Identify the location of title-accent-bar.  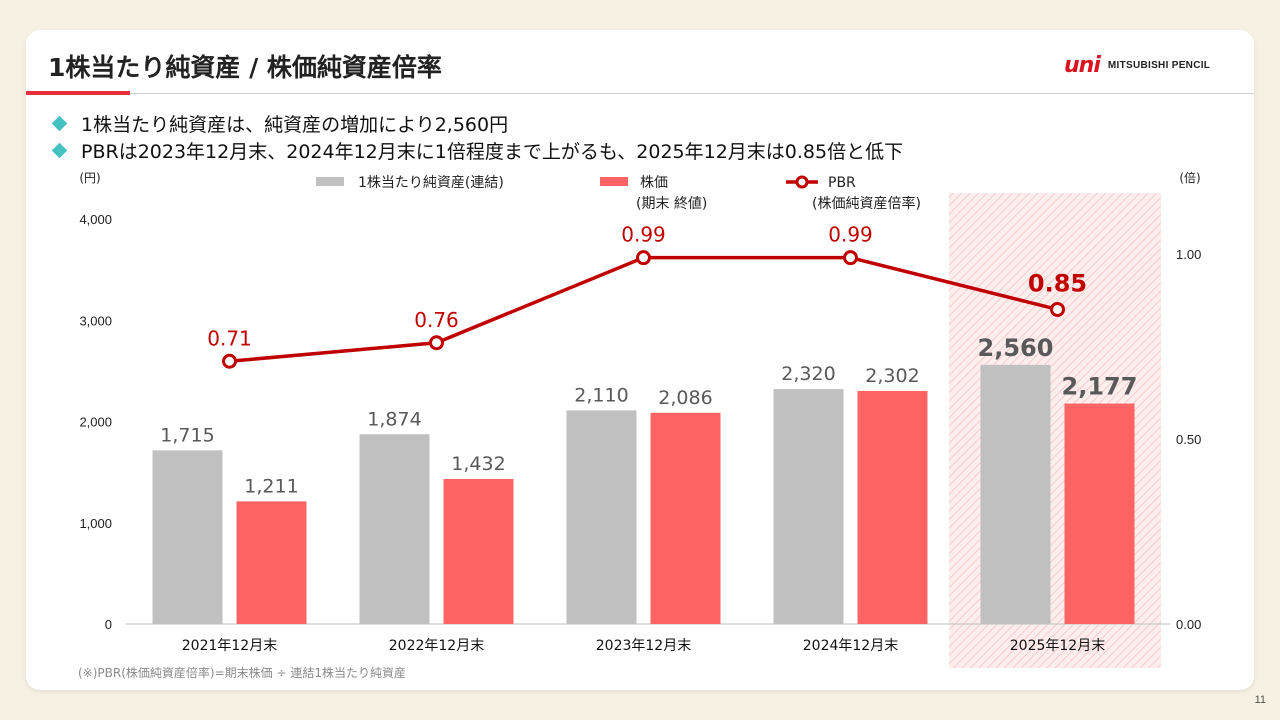
(78, 93).